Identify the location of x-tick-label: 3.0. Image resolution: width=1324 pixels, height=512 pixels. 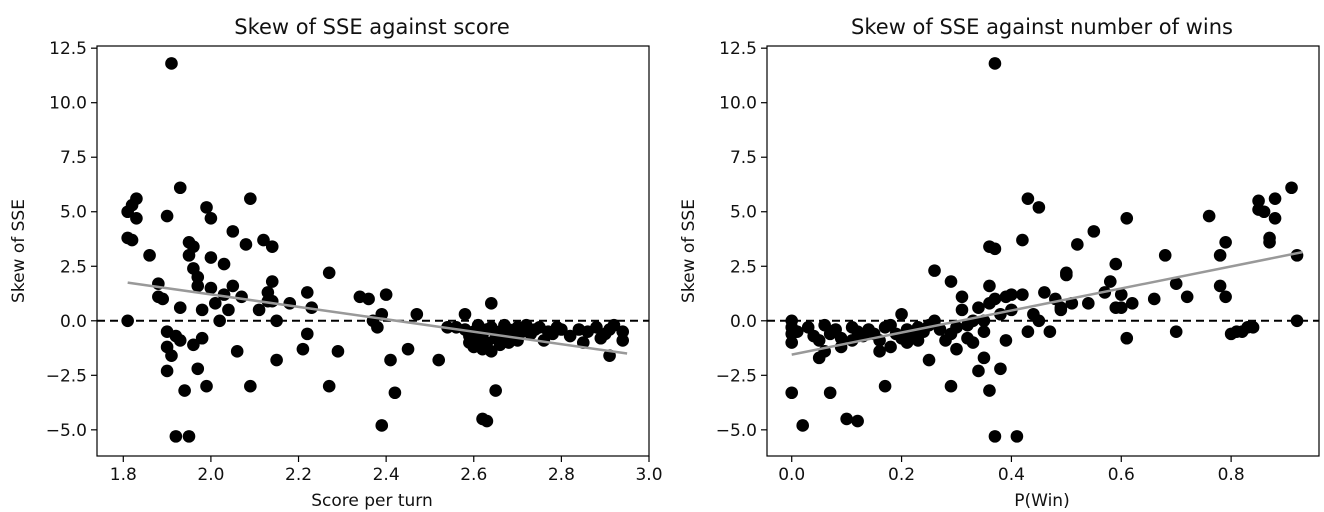
(648, 475).